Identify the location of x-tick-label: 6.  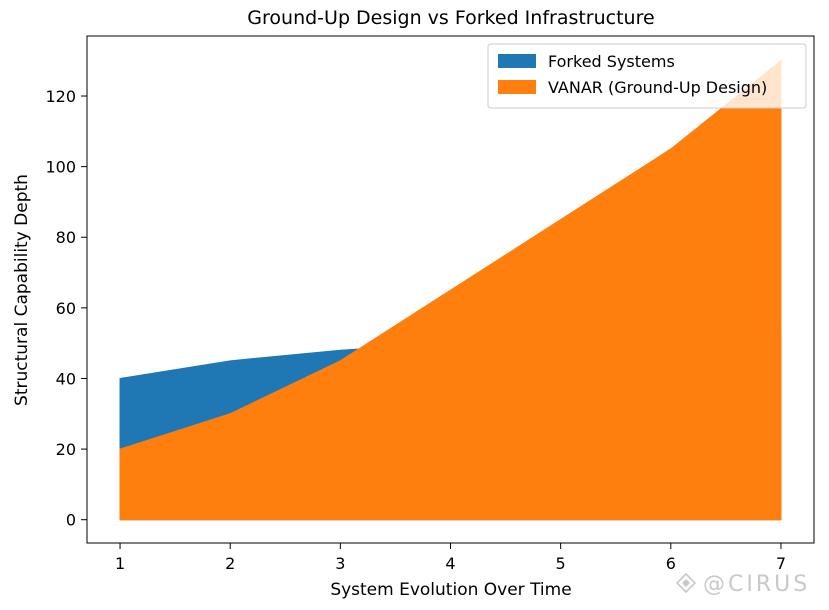
(671, 563).